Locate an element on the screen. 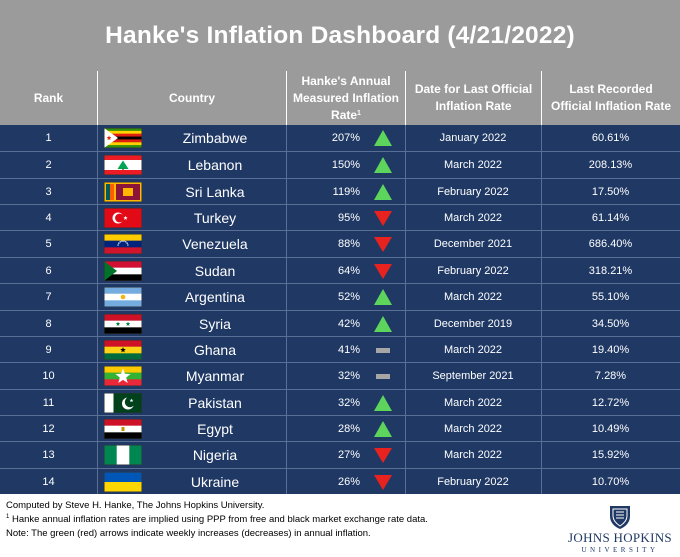 The image size is (680, 557). country-cell: Nigeria is located at coordinates (215, 455).